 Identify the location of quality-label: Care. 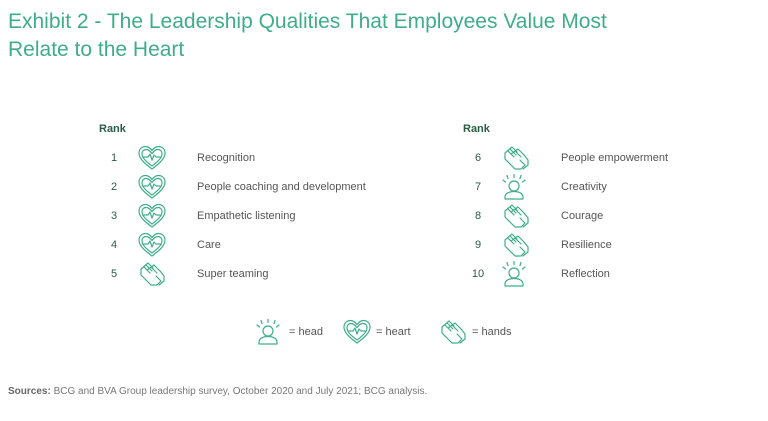
(209, 245).